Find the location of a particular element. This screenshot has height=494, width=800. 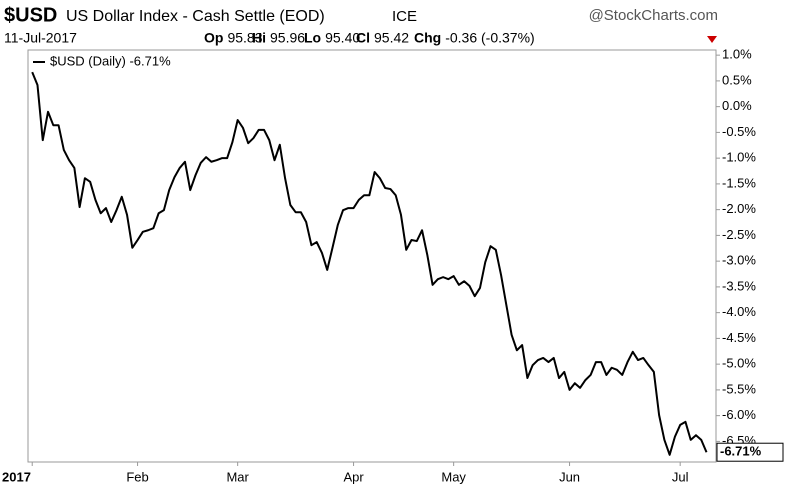

y-tick-label: -1.5% is located at coordinates (739, 182).